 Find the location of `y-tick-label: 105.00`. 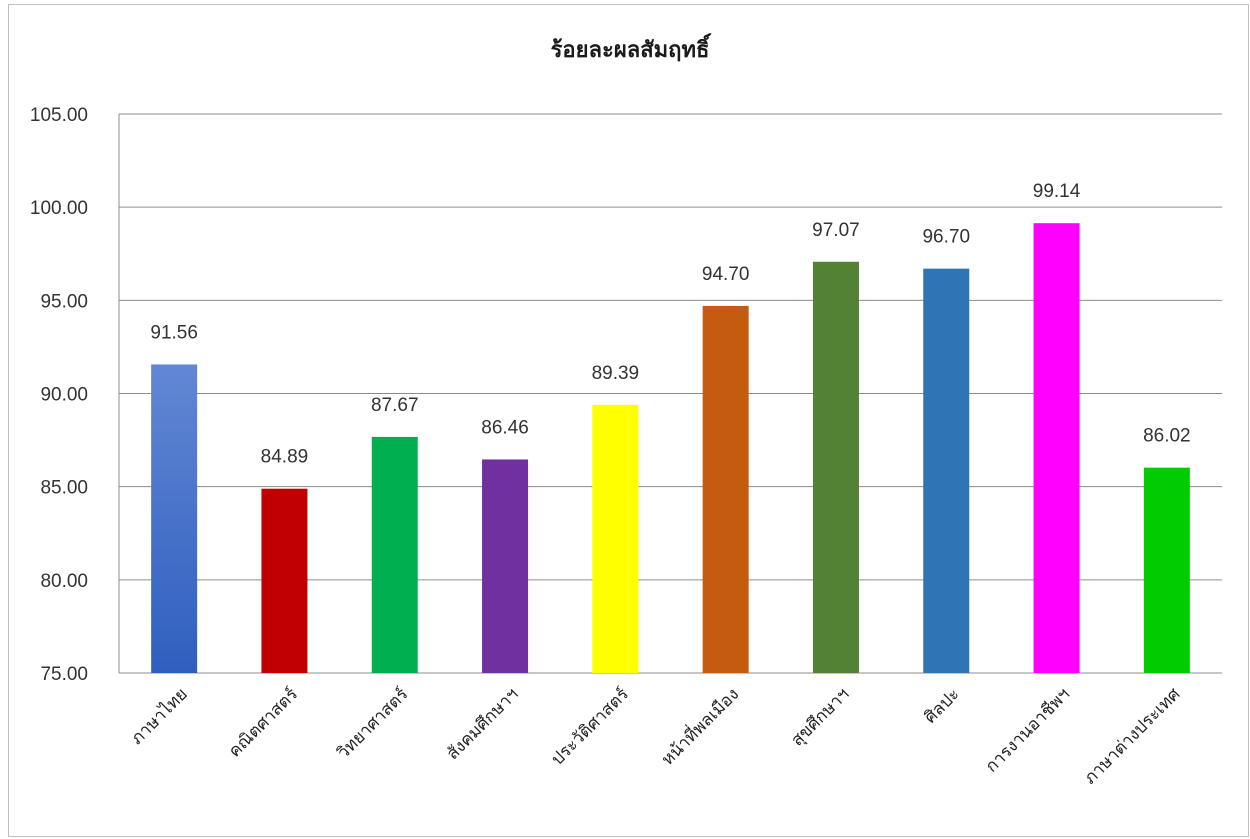

y-tick-label: 105.00 is located at coordinates (59, 115).